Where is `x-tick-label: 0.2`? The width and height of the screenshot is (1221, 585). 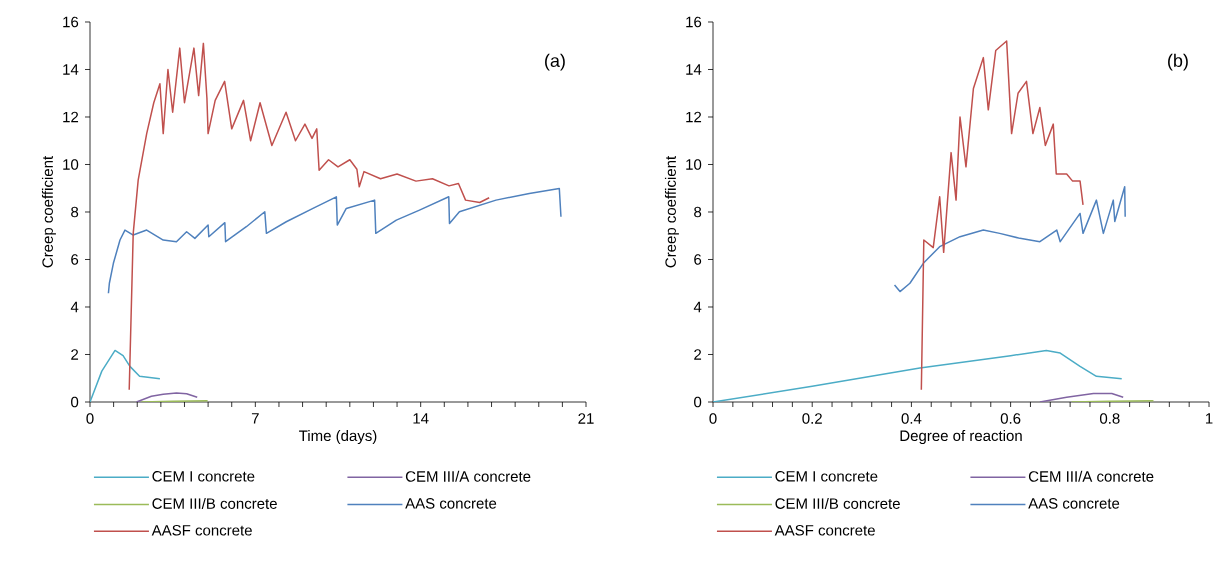 x-tick-label: 0.2 is located at coordinates (812, 418).